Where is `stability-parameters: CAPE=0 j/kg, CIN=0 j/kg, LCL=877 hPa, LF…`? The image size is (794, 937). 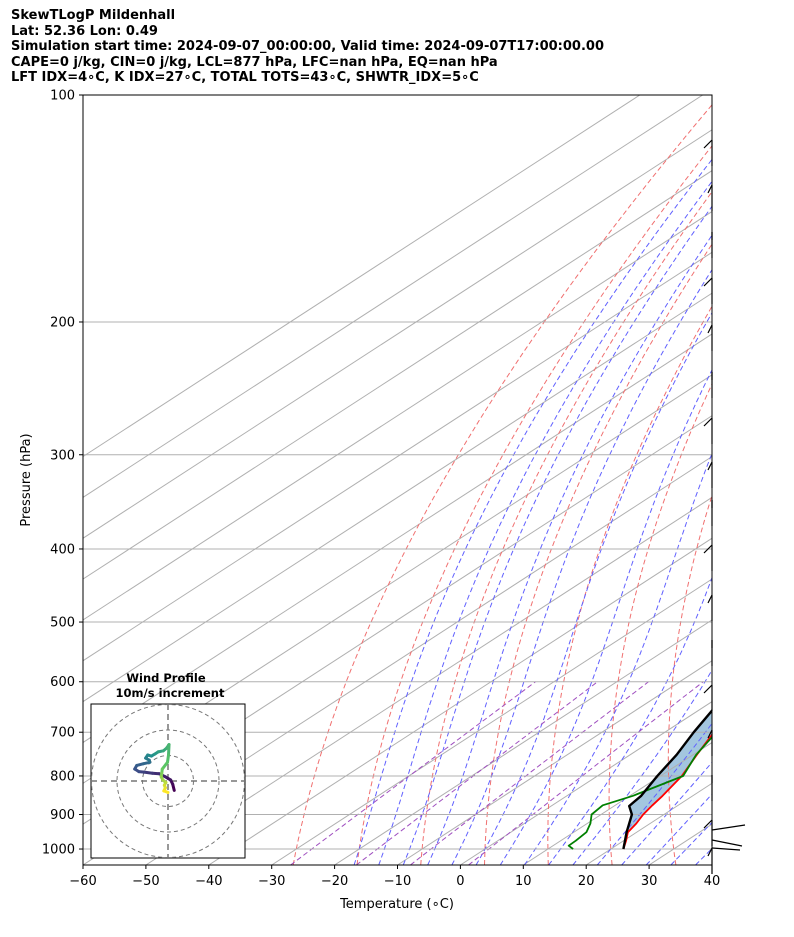
stability-parameters: CAPE=0 j/kg, CIN=0 j/kg, LCL=877 hPa, LF… is located at coordinates (254, 62).